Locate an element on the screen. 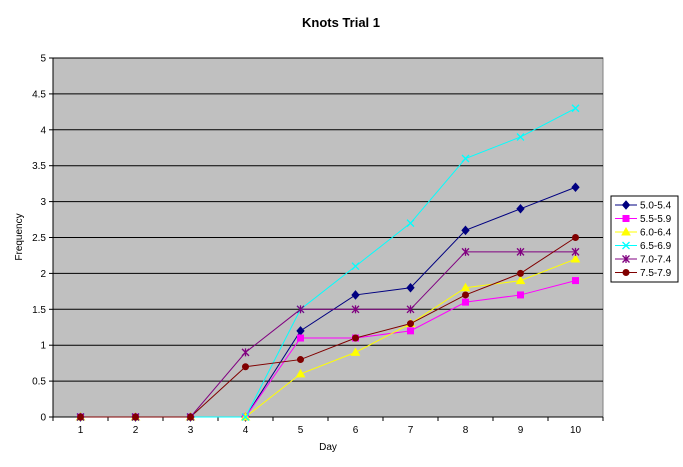  legend-label: 5.0-5.4 is located at coordinates (656, 206).